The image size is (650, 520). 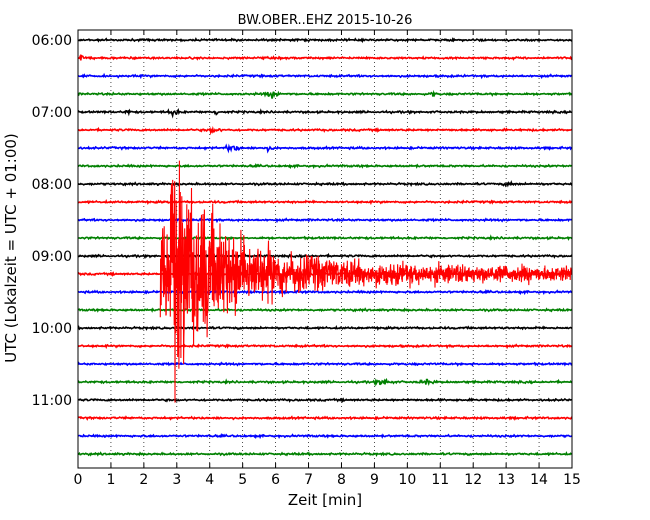 I want to click on x-tick-label: 8, so click(x=341, y=480).